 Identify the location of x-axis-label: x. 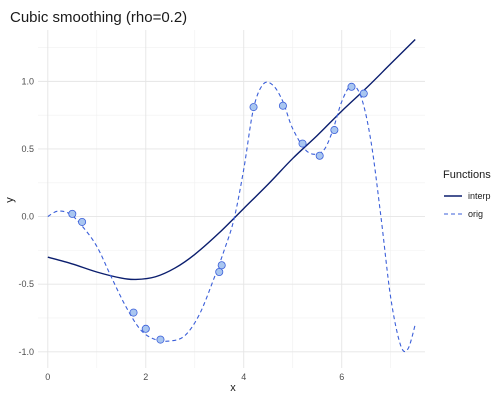
(233, 388).